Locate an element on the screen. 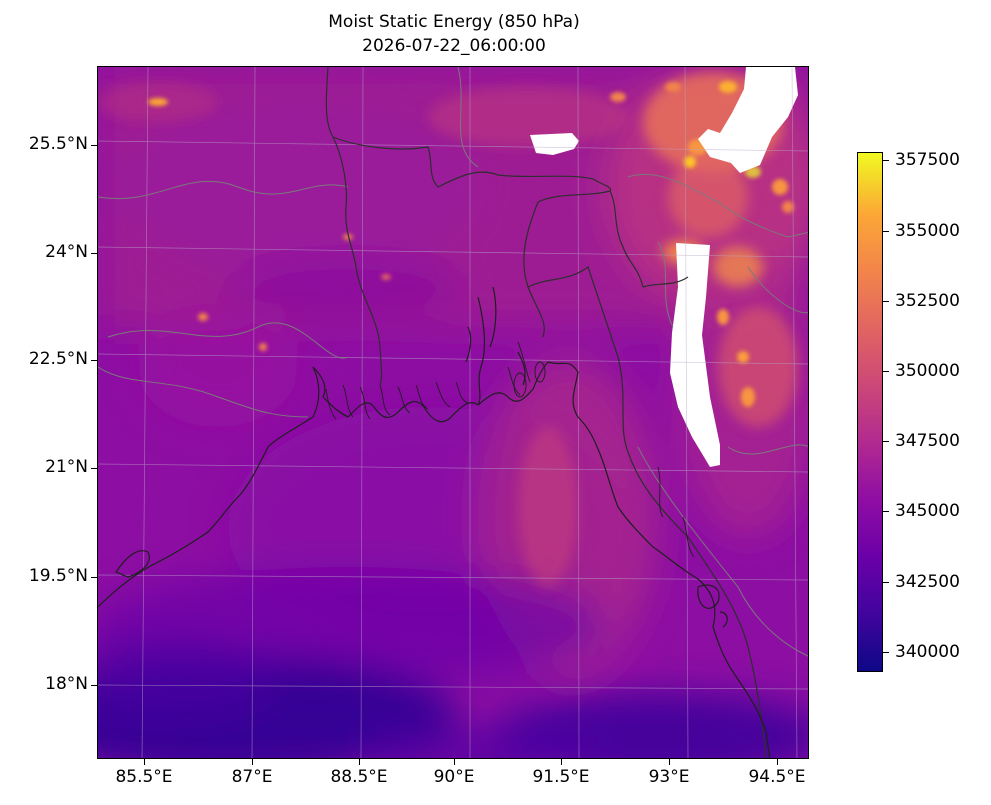 The height and width of the screenshot is (805, 991). colorbar-label: 342500 is located at coordinates (927, 582).